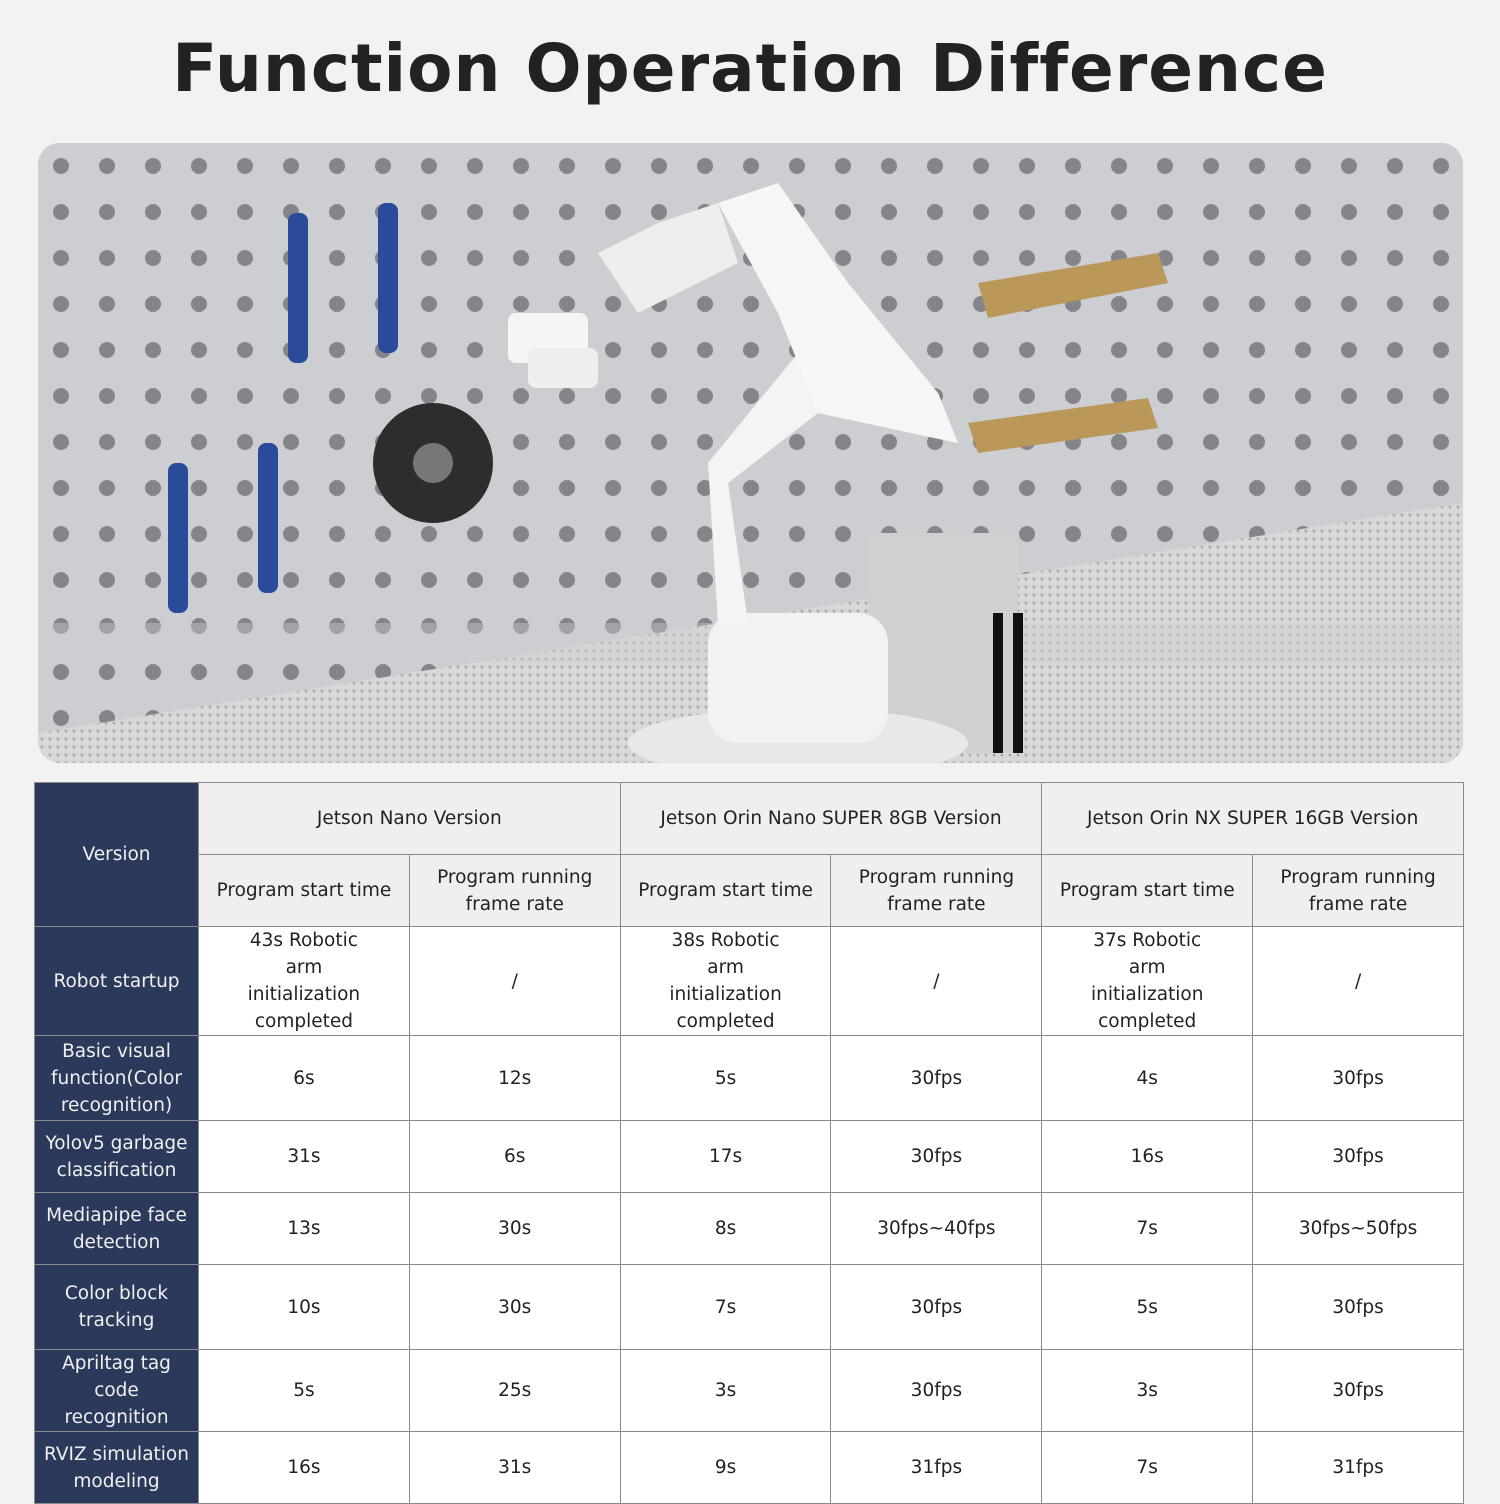  I want to click on version-label: Version, so click(116, 854).